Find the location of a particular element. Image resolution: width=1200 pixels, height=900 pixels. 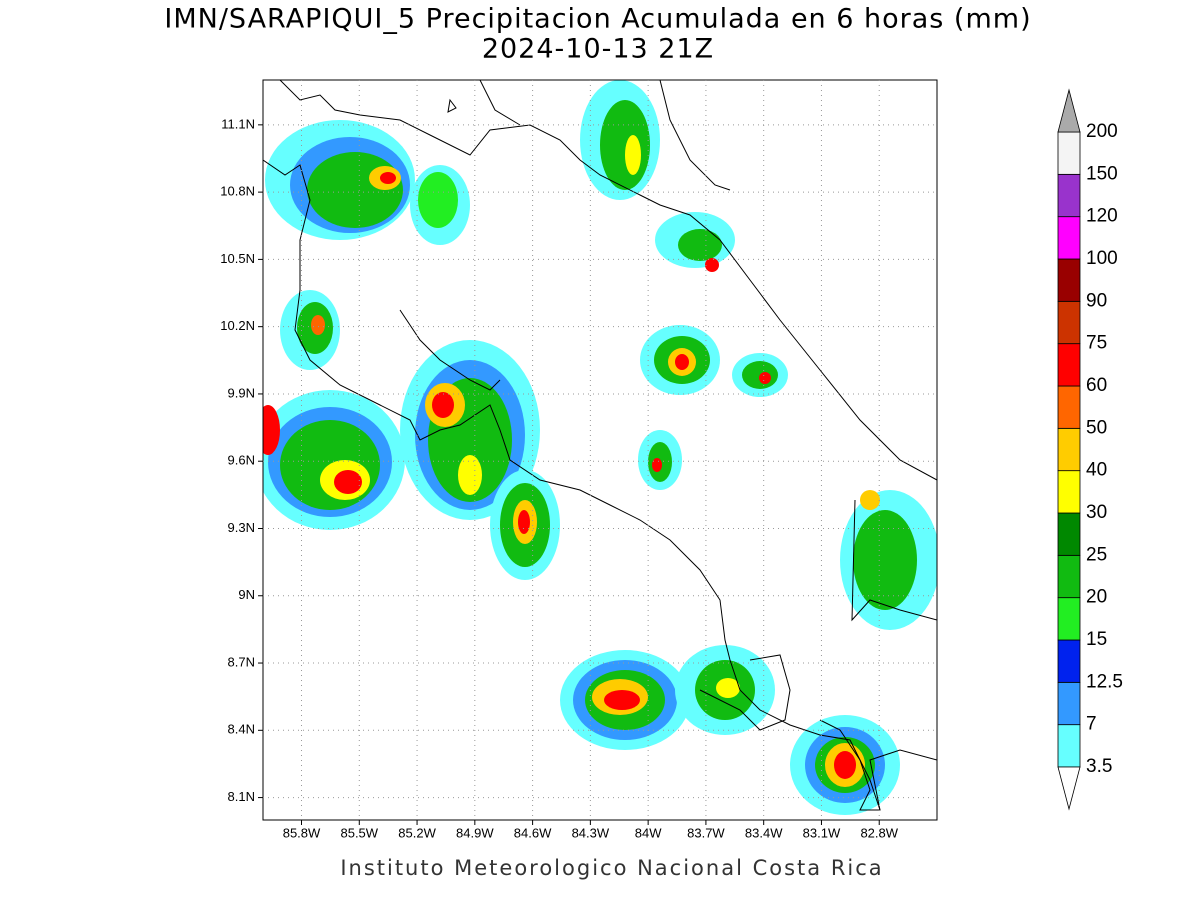

colorbar-label: 40 is located at coordinates (1096, 470).